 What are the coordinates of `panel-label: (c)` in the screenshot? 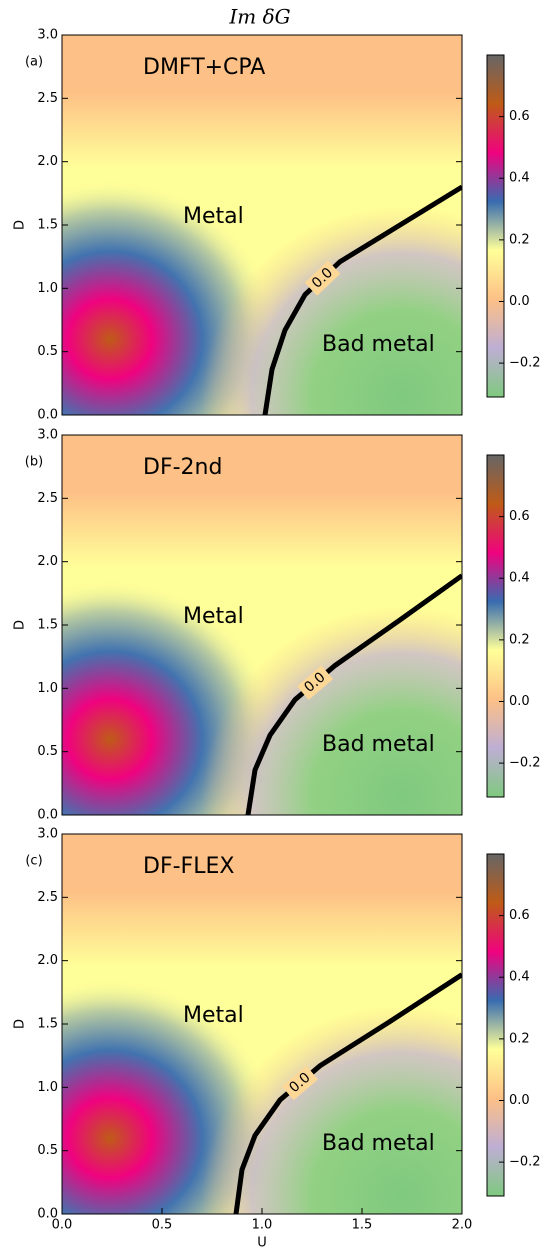 It's located at (33, 861).